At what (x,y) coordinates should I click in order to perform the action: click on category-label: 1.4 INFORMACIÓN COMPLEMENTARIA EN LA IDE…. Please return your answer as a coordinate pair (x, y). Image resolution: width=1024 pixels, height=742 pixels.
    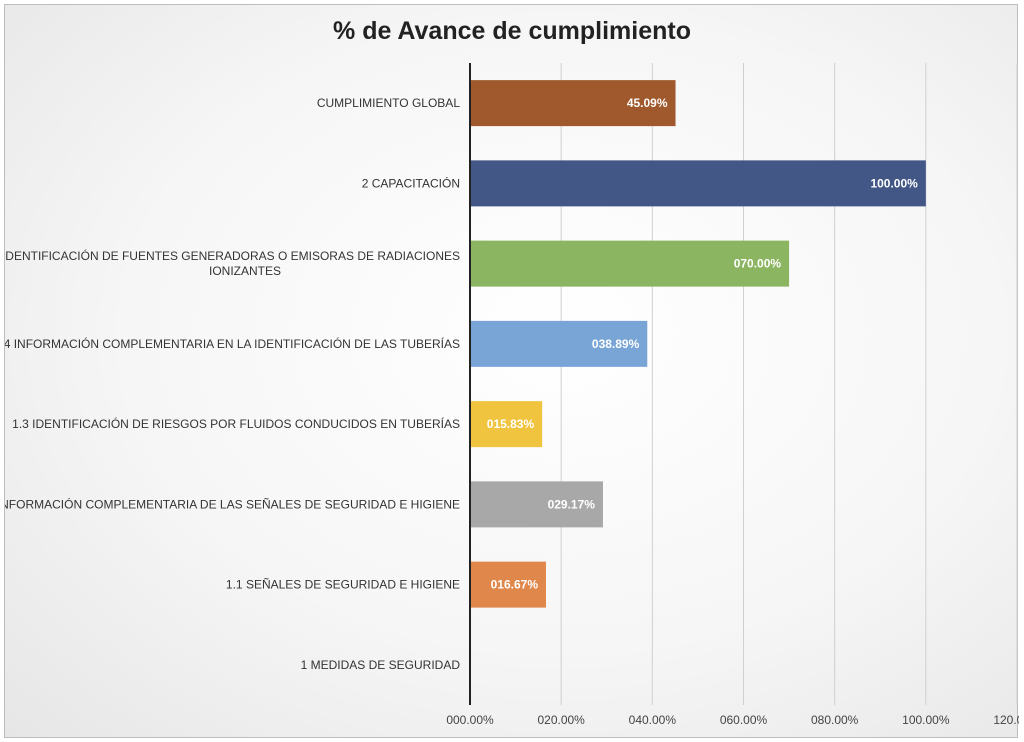
    Looking at the image, I should click on (232, 343).